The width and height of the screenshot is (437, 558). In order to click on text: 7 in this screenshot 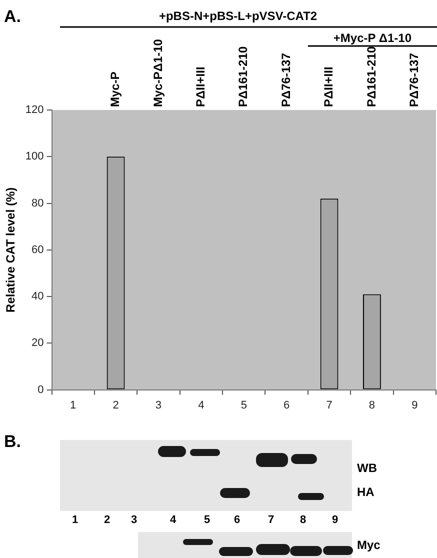, I will do `click(271, 520)`.